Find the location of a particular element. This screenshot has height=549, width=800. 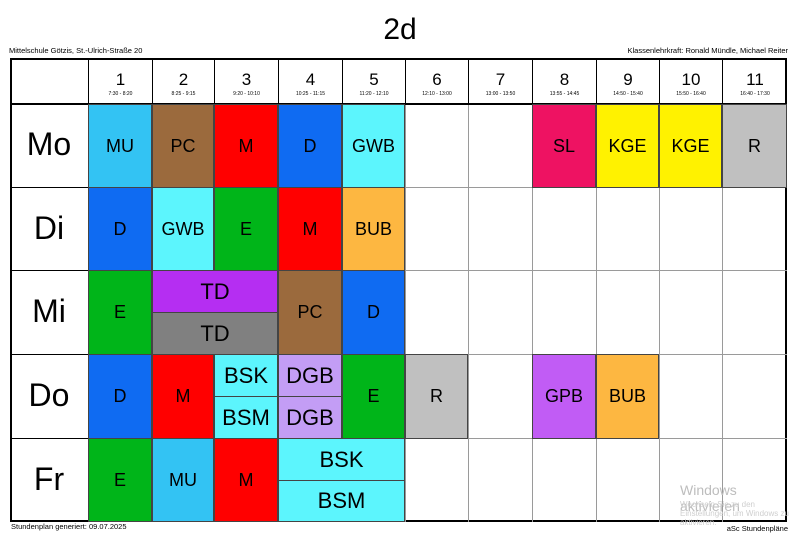

period-time: 15:50 - 16:40 is located at coordinates (691, 94).